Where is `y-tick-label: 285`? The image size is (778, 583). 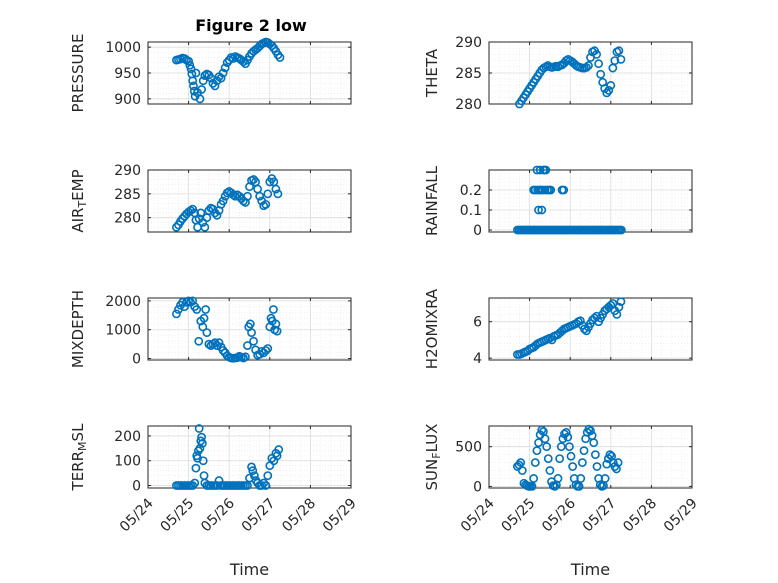
y-tick-label: 285 is located at coordinates (468, 74).